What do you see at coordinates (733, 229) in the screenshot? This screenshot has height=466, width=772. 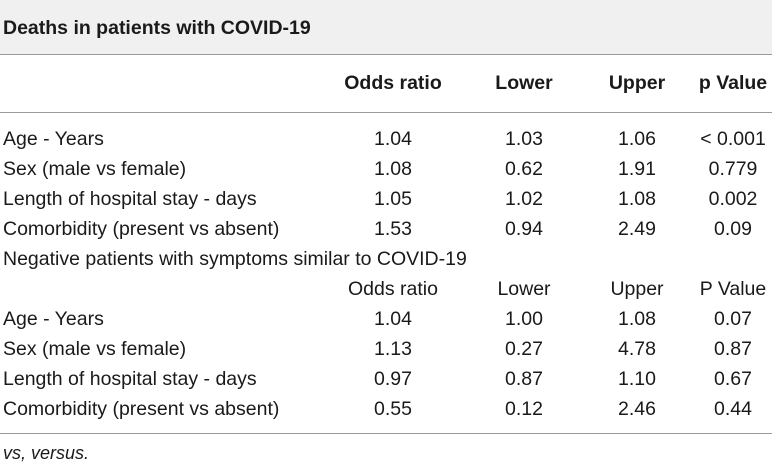 I see `p-value-cell: 0.09` at bounding box center [733, 229].